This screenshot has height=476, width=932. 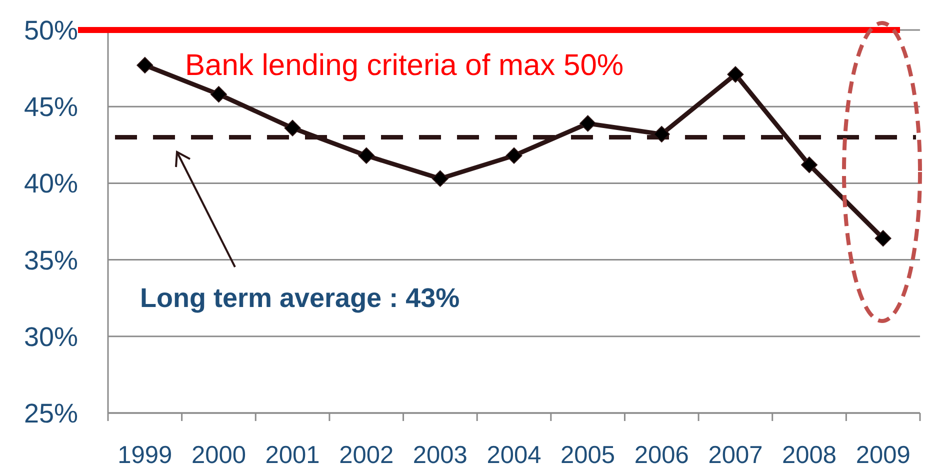 I want to click on x-tick-label: 2001, so click(x=292, y=455).